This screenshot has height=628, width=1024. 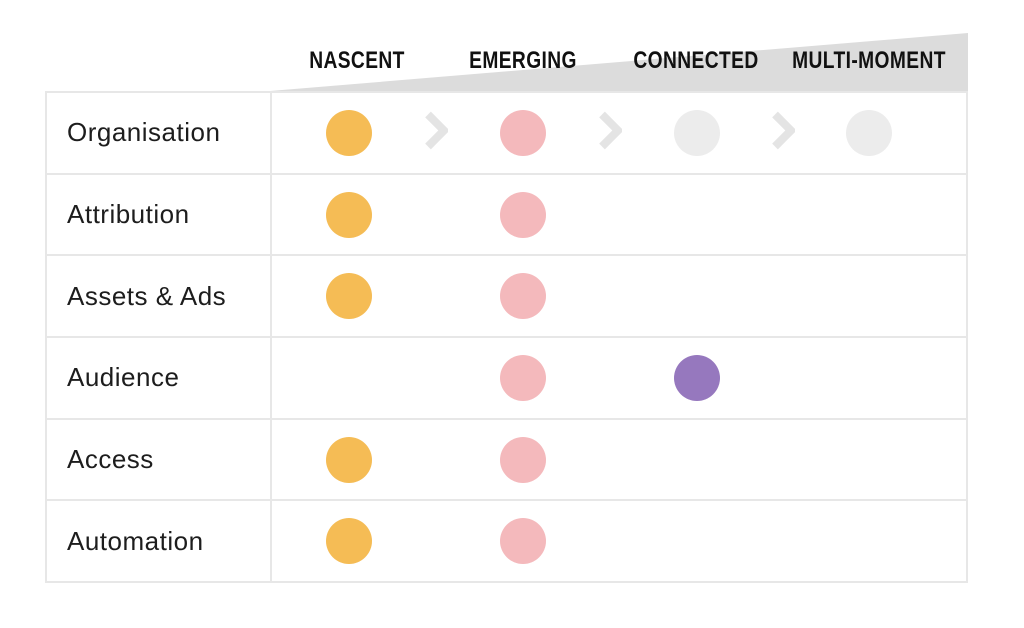 I want to click on growth-wedge, so click(x=619, y=62).